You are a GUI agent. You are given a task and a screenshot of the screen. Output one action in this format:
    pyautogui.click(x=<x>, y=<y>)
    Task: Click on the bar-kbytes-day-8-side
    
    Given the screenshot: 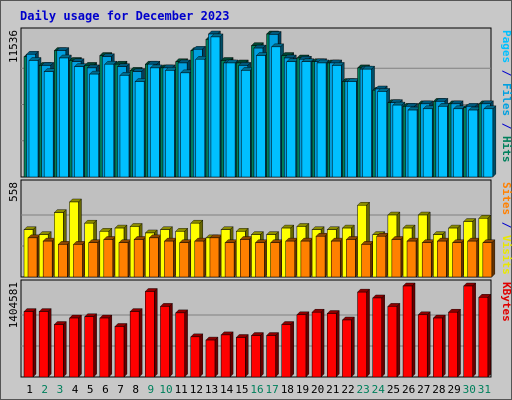 What is the action you would take?
    pyautogui.click(x=140, y=343)
    